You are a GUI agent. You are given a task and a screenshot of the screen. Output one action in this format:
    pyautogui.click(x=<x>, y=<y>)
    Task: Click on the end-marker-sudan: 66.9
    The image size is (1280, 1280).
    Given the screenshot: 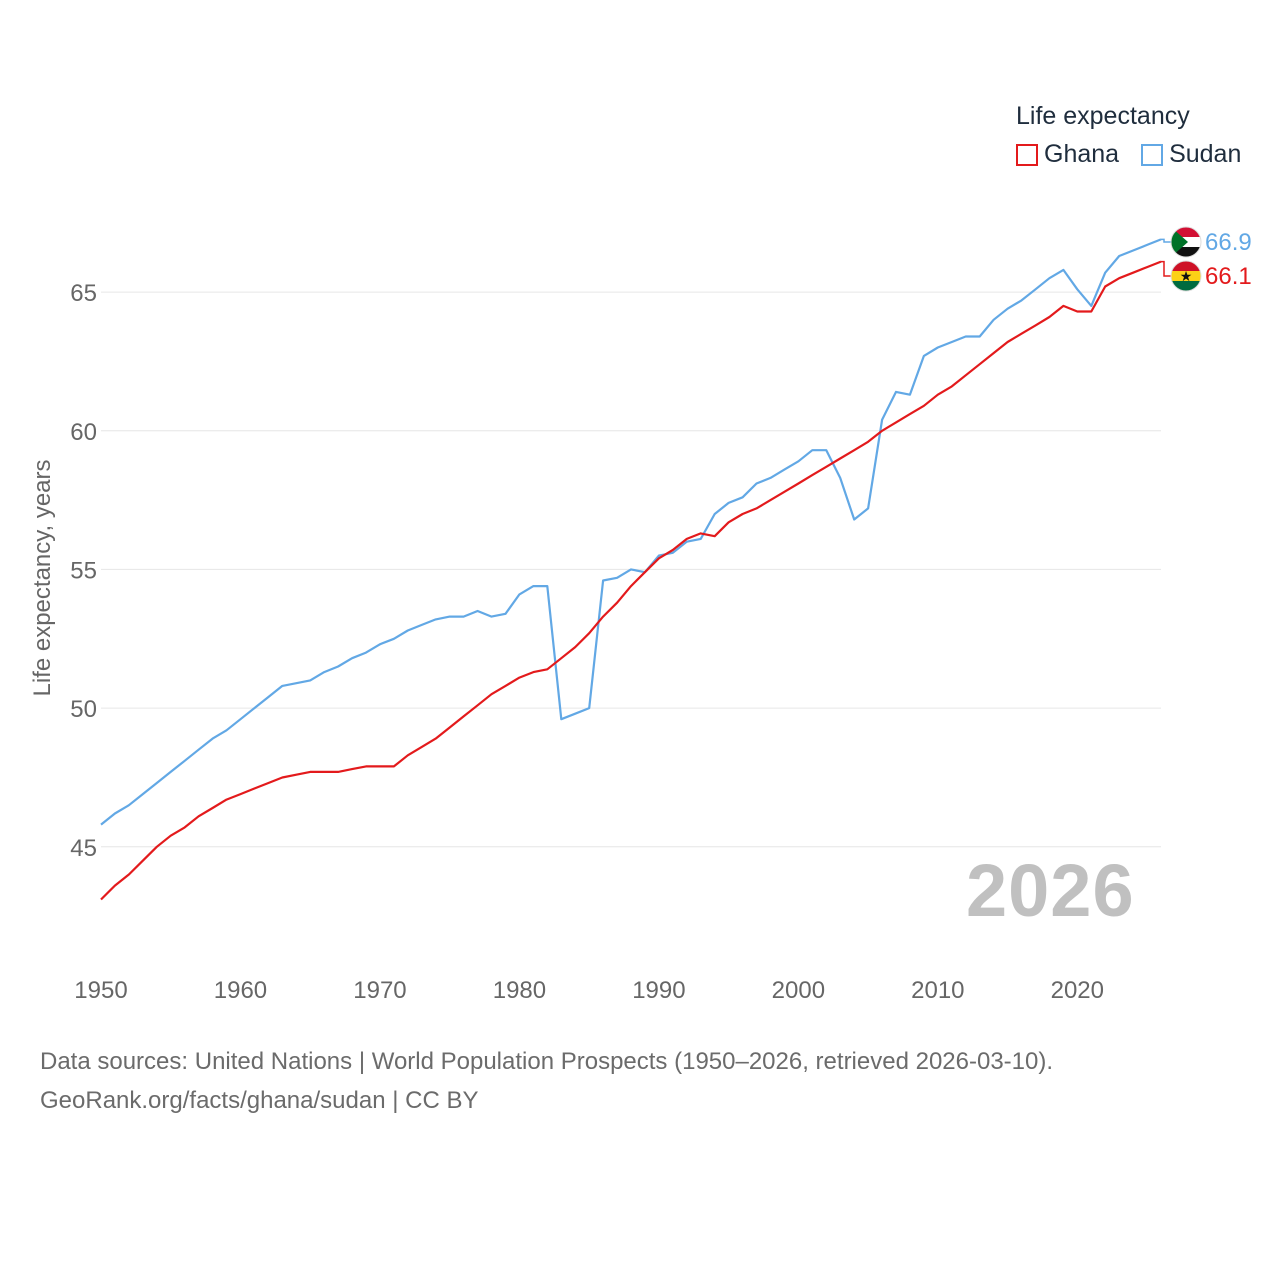 What is the action you would take?
    pyautogui.click(x=1206, y=242)
    